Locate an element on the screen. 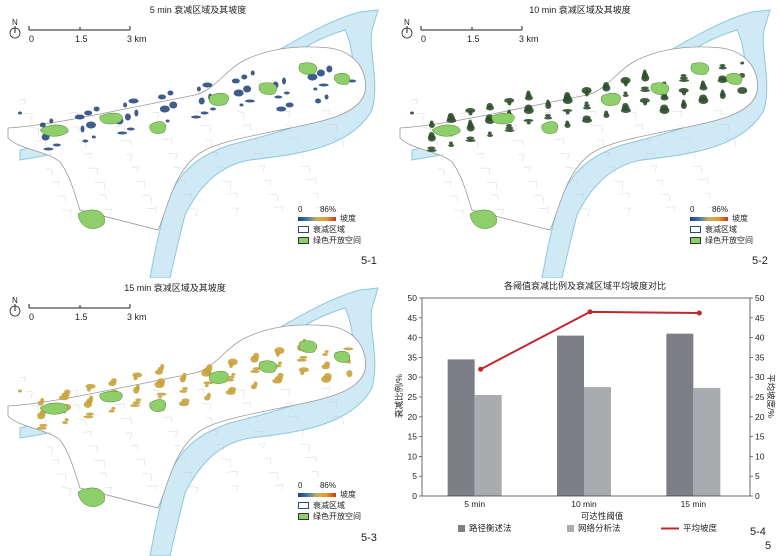 The height and width of the screenshot is (556, 779). y-tick-label: 35 is located at coordinates (413, 357).